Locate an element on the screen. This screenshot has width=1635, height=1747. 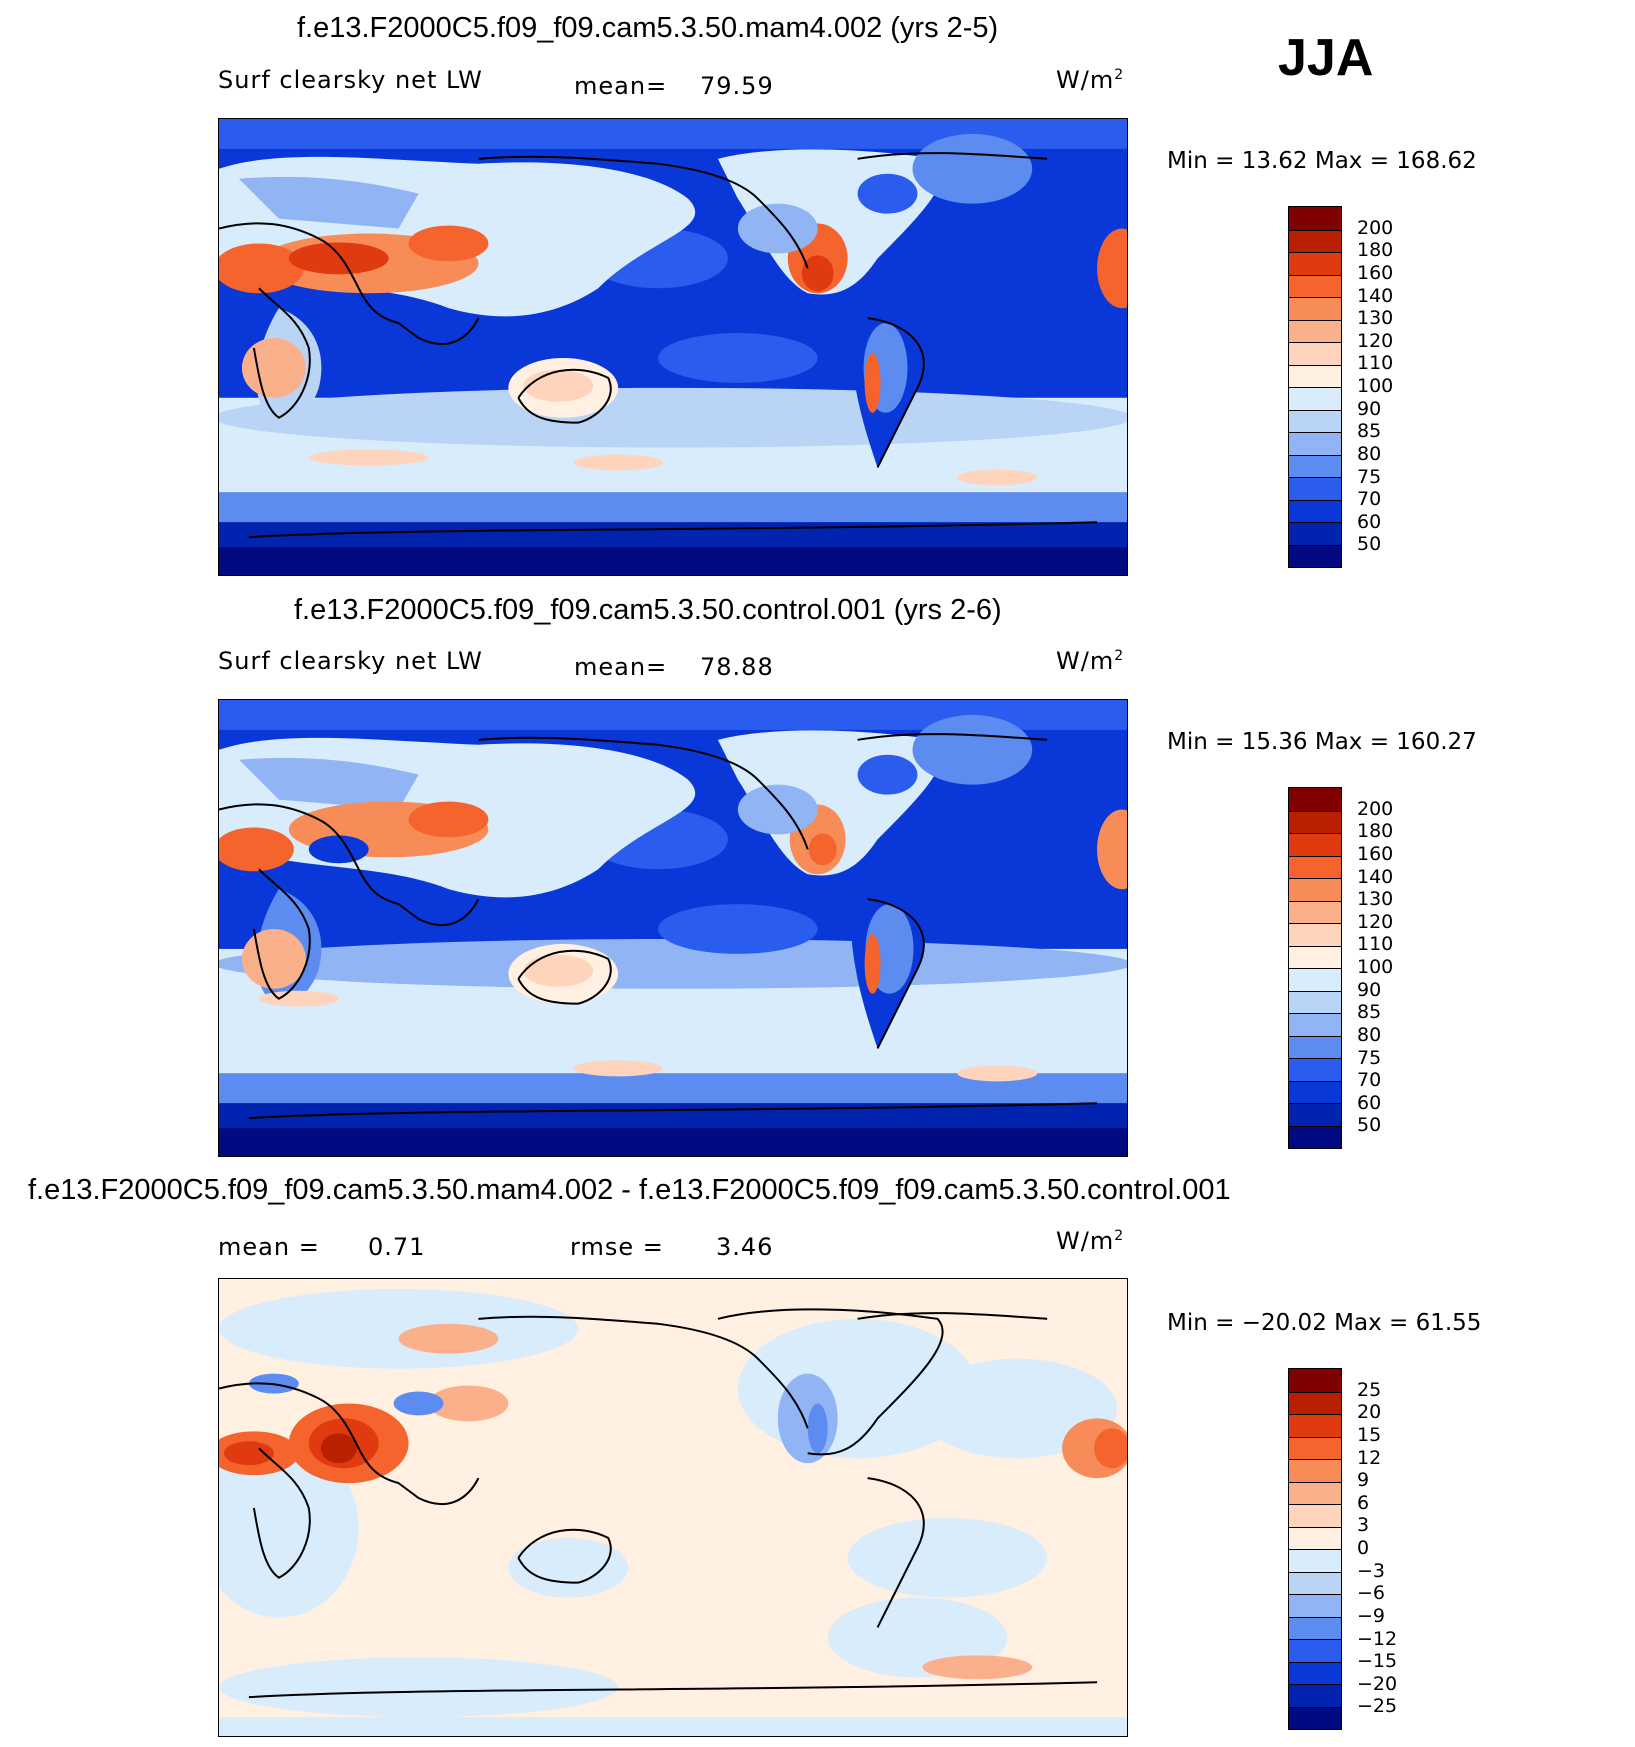
mean-value: 78.88 is located at coordinates (737, 667).